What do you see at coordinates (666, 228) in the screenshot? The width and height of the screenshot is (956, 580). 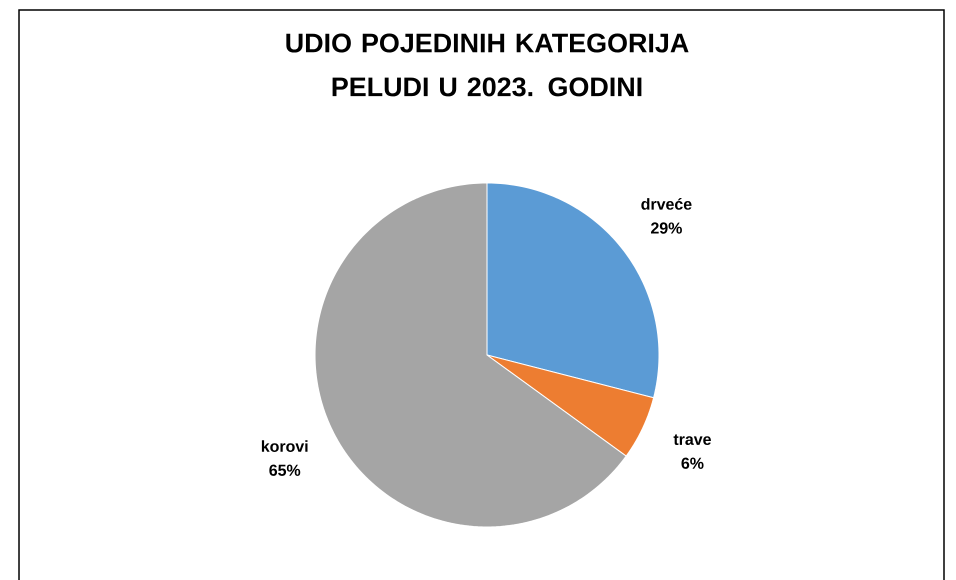 I see `data-label: 29%` at bounding box center [666, 228].